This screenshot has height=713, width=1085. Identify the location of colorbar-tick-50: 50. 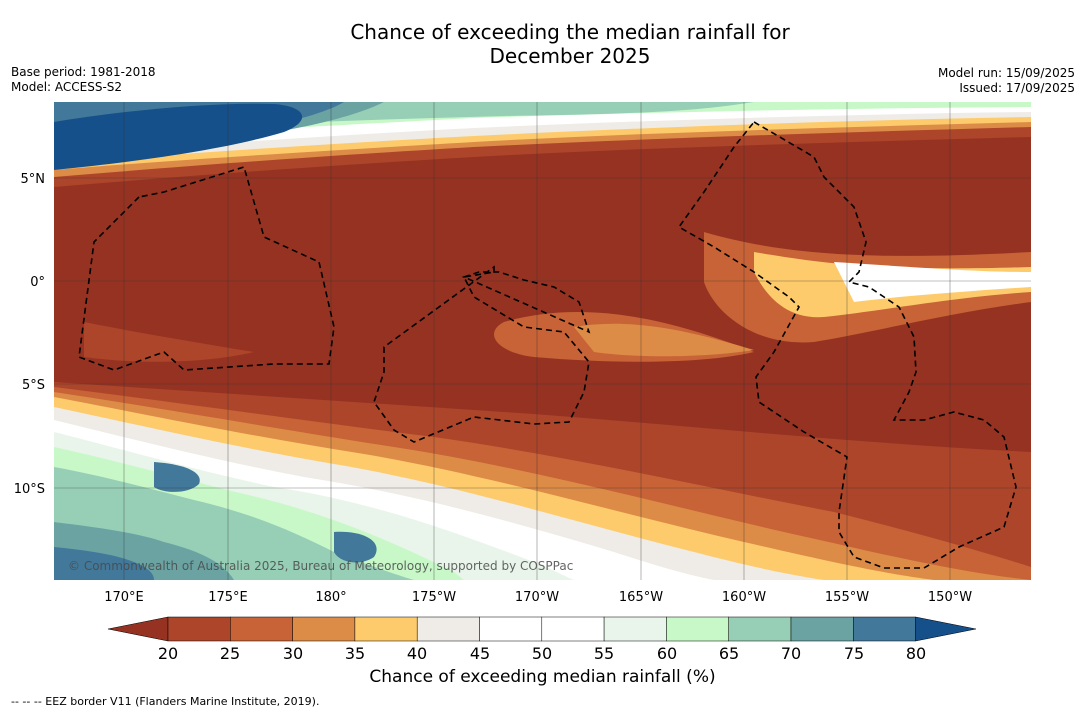
(542, 653).